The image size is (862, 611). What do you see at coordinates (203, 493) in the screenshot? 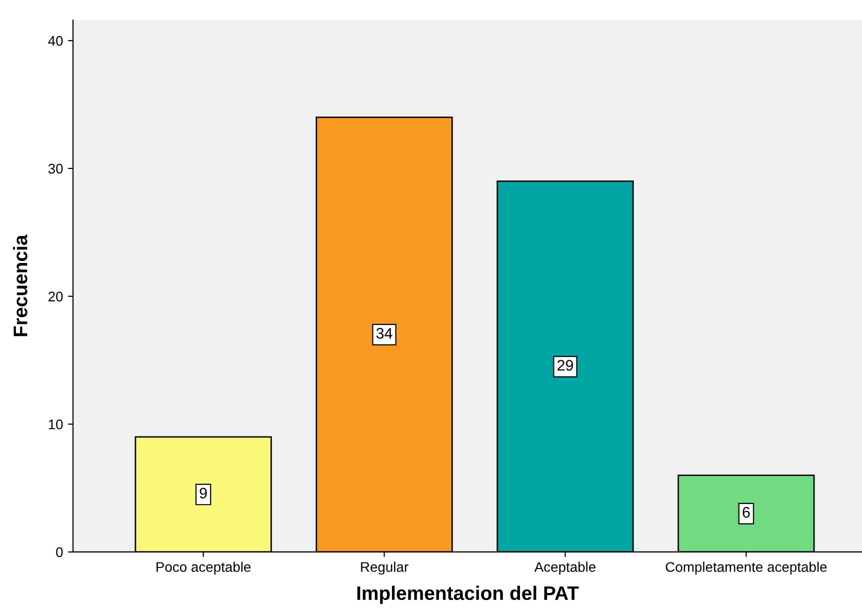
I see `data-label: 9` at bounding box center [203, 493].